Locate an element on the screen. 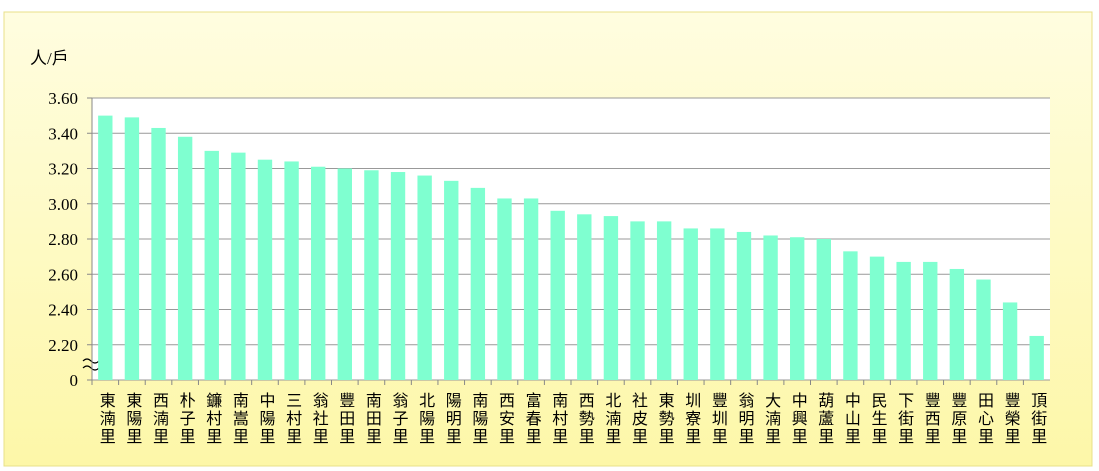 This screenshot has width=1099, height=471. x-tick-label: 田心里 is located at coordinates (984, 419).